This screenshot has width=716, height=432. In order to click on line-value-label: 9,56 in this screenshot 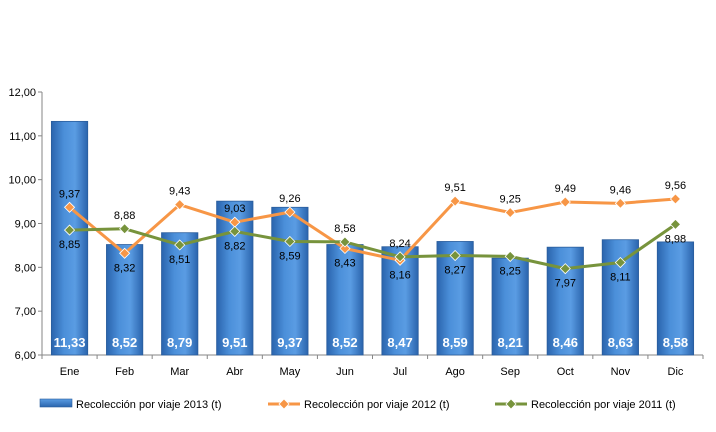, I will do `click(675, 186)`.